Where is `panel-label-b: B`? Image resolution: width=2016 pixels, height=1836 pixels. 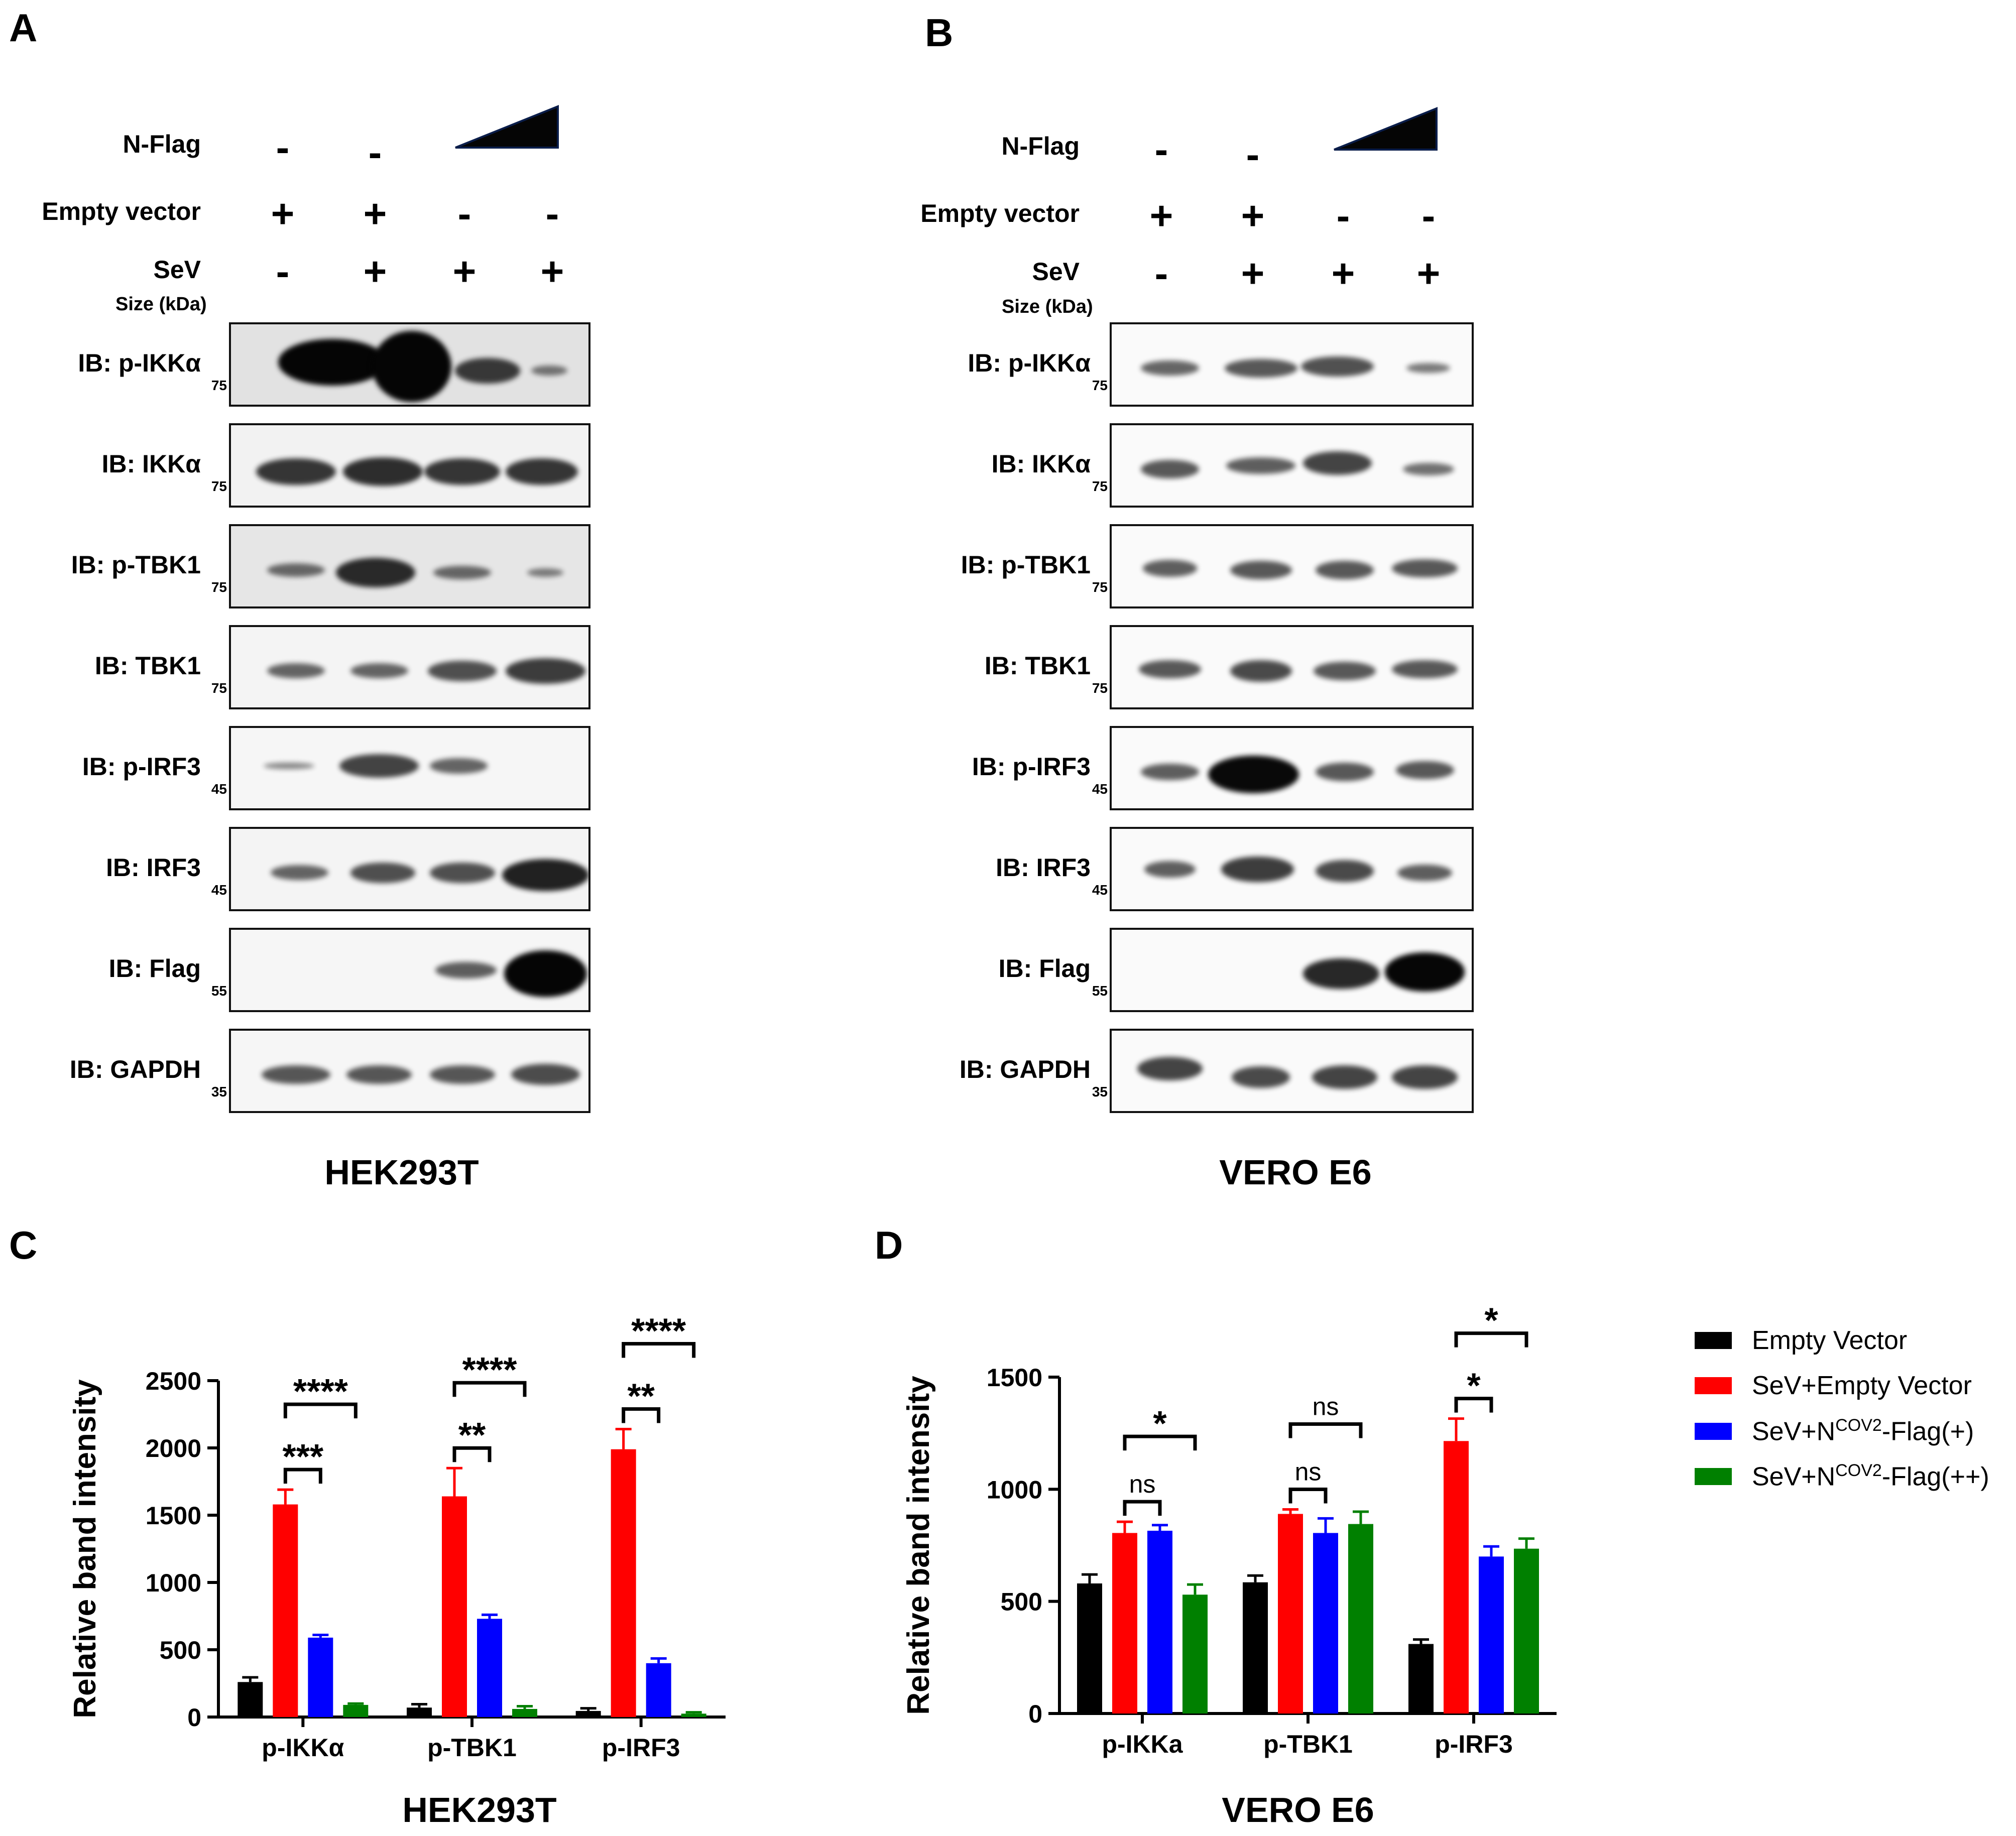 panel-label-b: B is located at coordinates (939, 33).